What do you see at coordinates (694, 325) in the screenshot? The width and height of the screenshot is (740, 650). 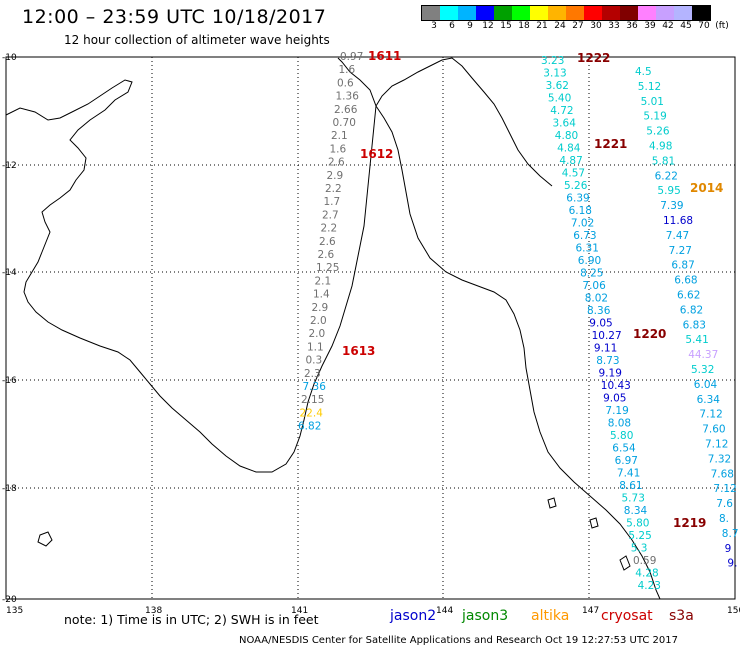 I see `wave-height-label: 6.83` at bounding box center [694, 325].